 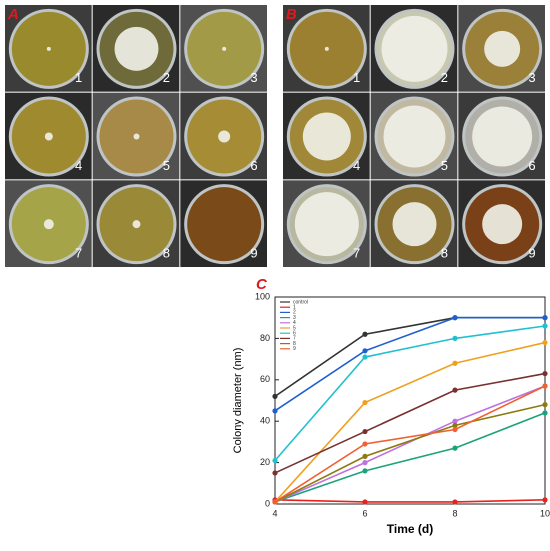 What do you see at coordinates (224, 224) in the screenshot?
I see `dish-agar` at bounding box center [224, 224].